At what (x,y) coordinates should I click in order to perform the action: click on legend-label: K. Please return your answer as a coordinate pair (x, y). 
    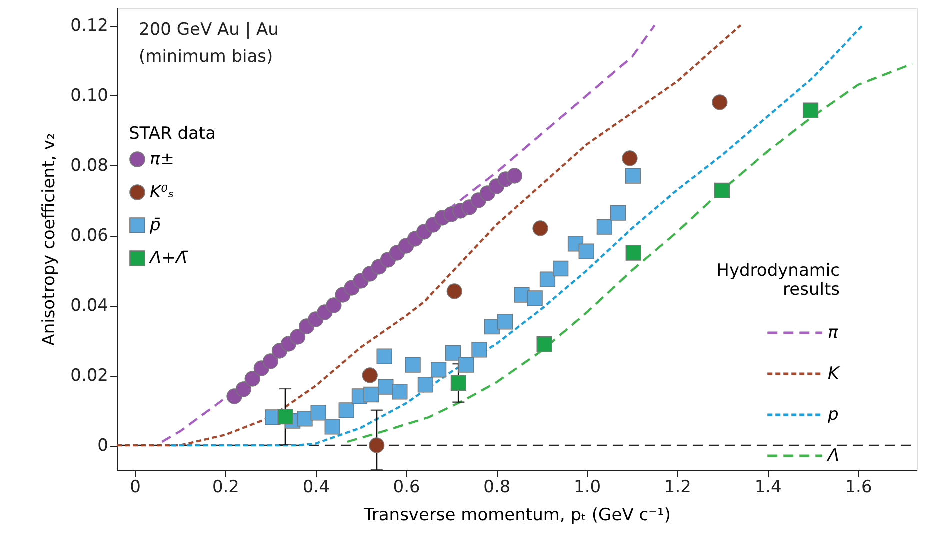
    Looking at the image, I should click on (834, 374).